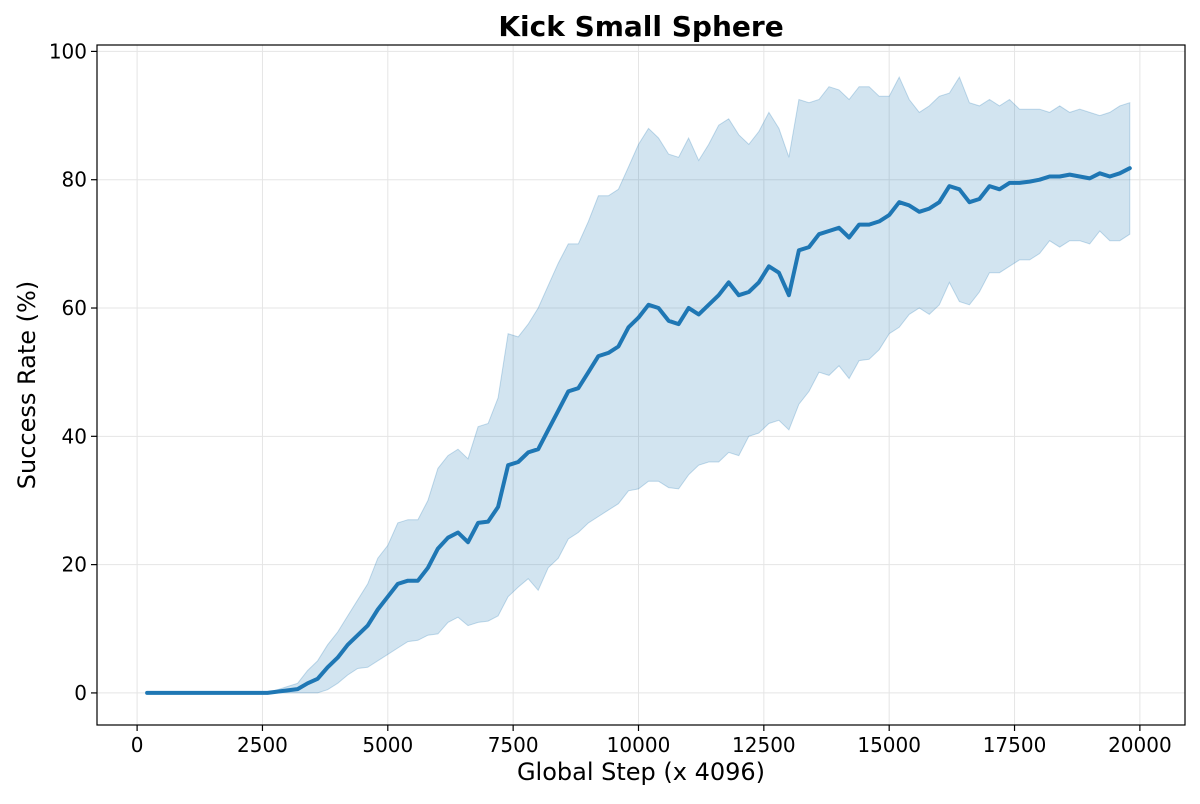 The image size is (1200, 804). I want to click on x-tick-label: 12500, so click(764, 745).